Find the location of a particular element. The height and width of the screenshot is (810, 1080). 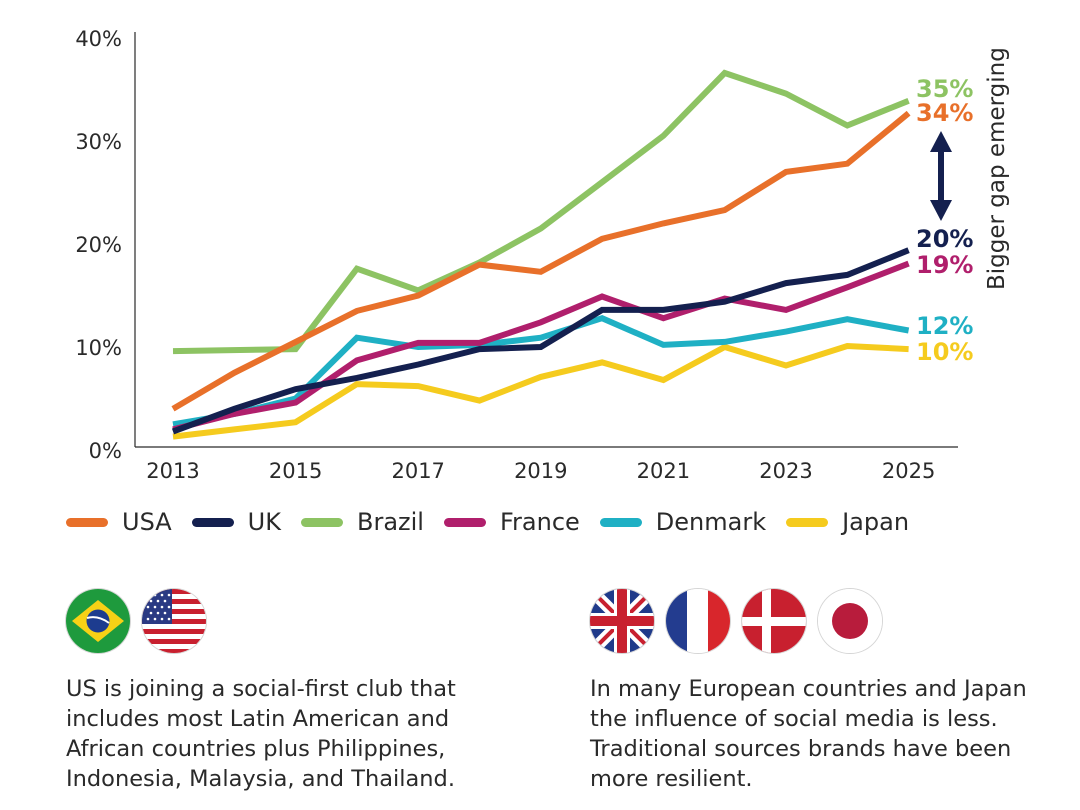

gap-annotation: Bigger gap emerging is located at coordinates (997, 168).